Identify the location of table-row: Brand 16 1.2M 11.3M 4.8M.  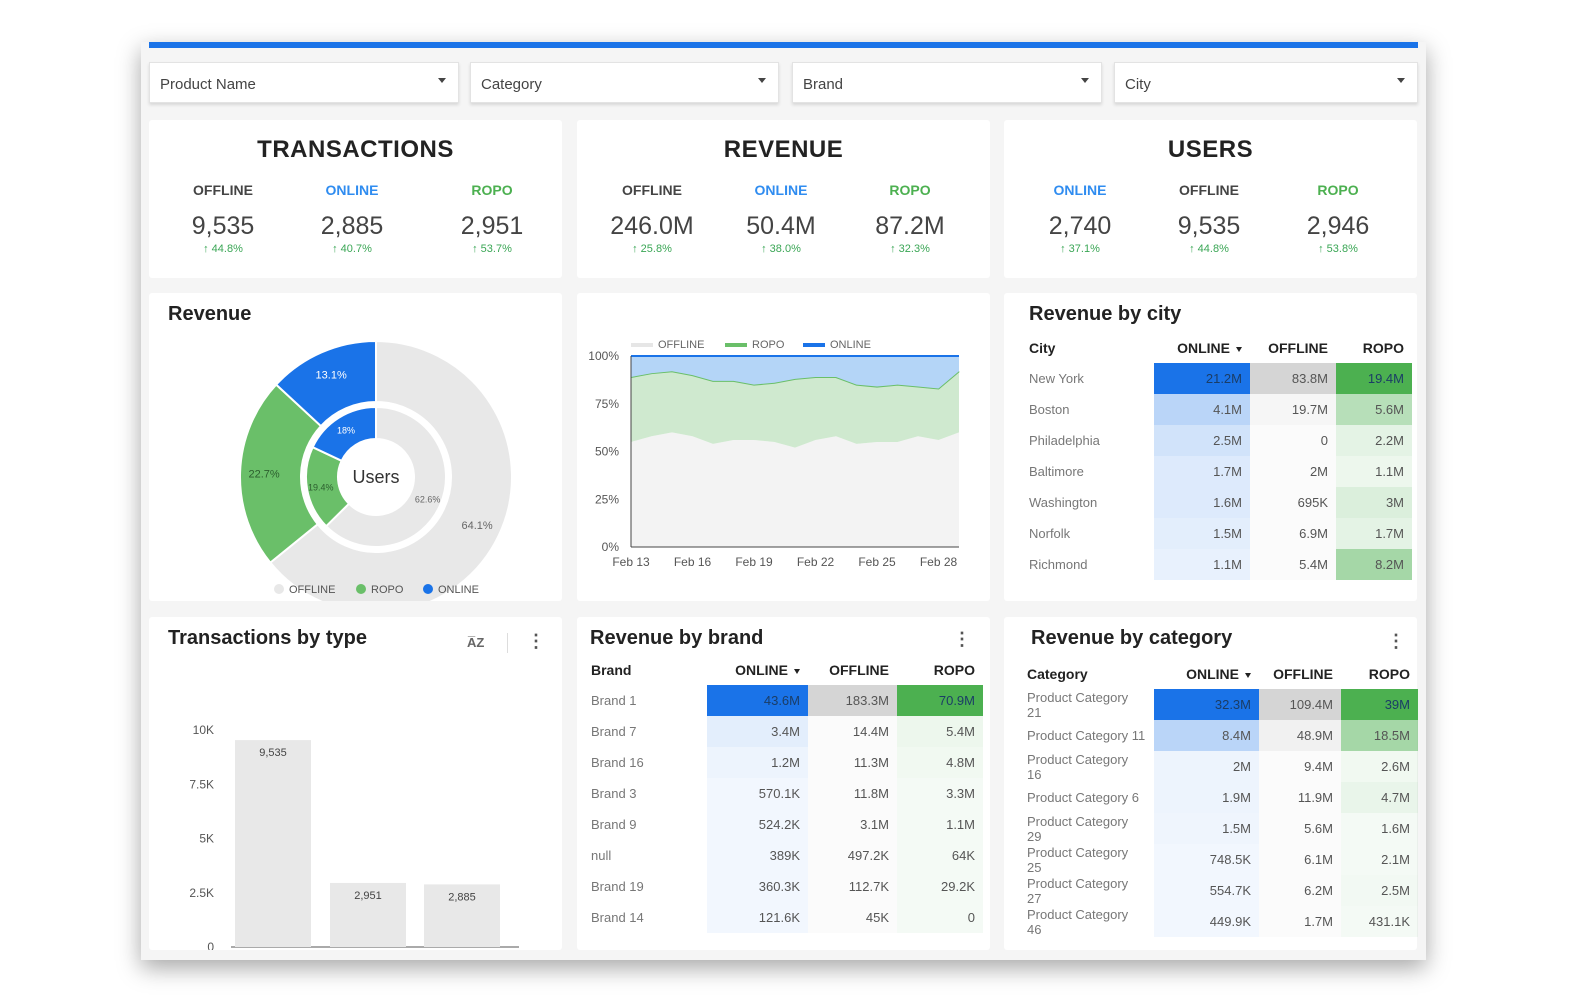
(787, 762).